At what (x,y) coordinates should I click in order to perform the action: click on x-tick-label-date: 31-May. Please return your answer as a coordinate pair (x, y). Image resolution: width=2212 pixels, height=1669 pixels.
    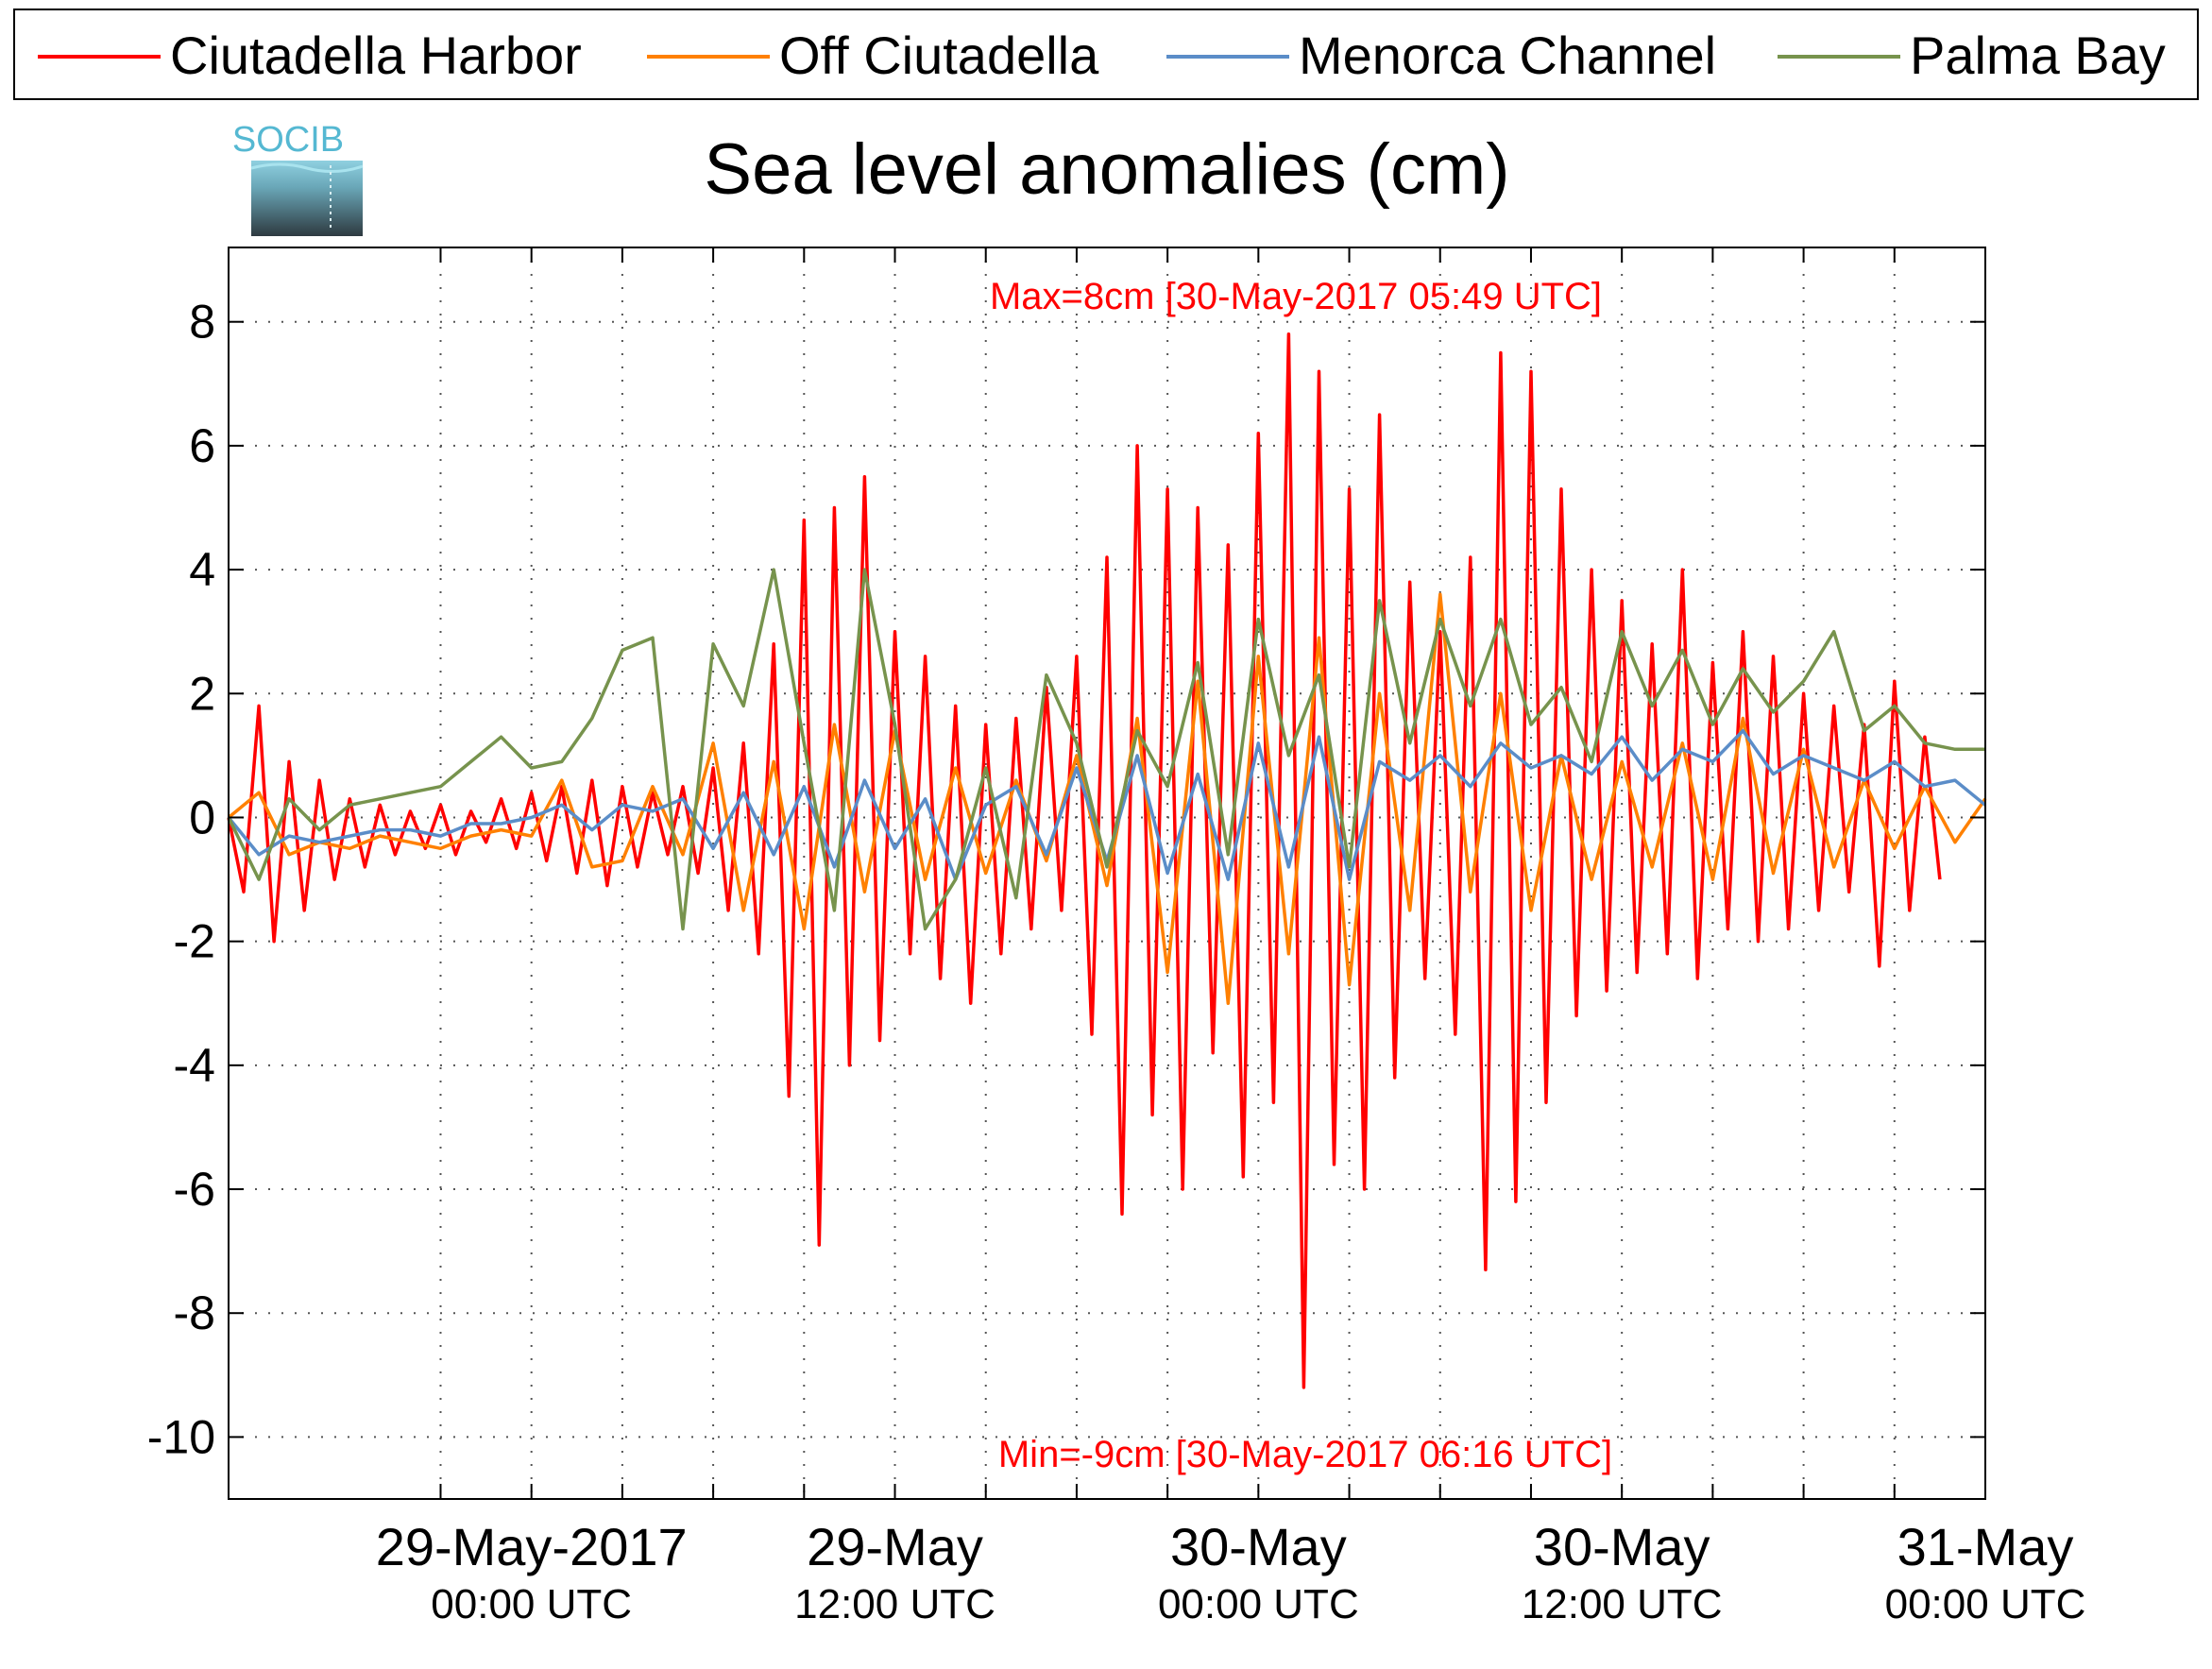
    Looking at the image, I should click on (1985, 1547).